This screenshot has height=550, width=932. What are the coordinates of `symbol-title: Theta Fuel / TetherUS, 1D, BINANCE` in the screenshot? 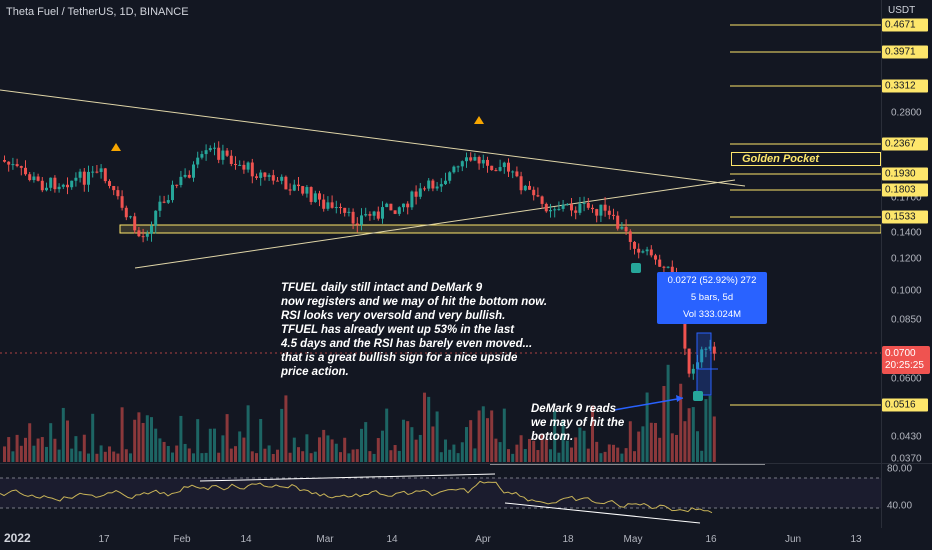 It's located at (97, 12).